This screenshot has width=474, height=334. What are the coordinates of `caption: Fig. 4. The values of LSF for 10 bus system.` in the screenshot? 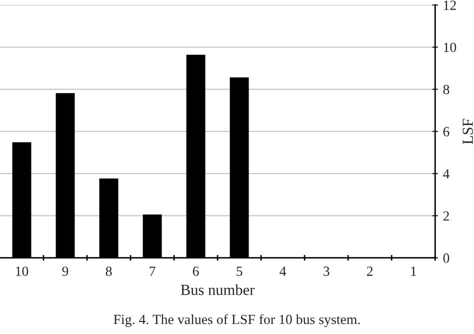 It's located at (237, 321).